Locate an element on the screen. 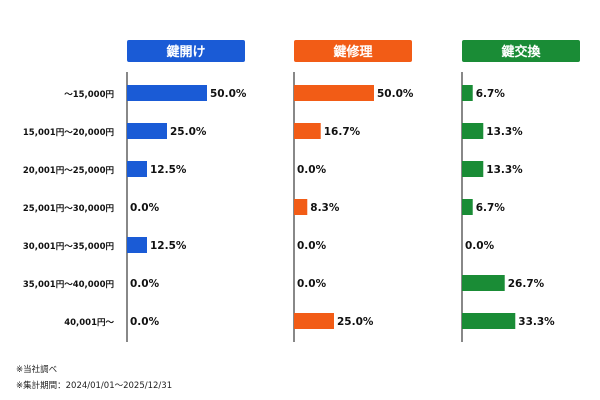  category-label: 40,001円～ is located at coordinates (89, 323).